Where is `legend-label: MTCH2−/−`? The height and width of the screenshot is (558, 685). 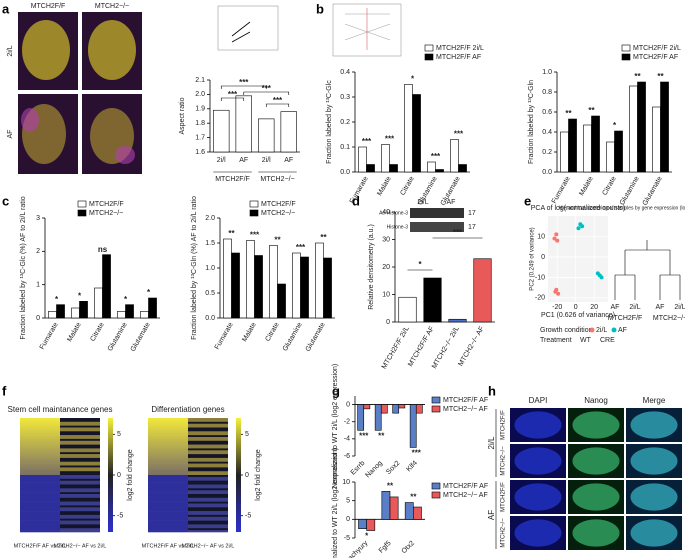 legend-label: MTCH2−/− is located at coordinates (106, 213).